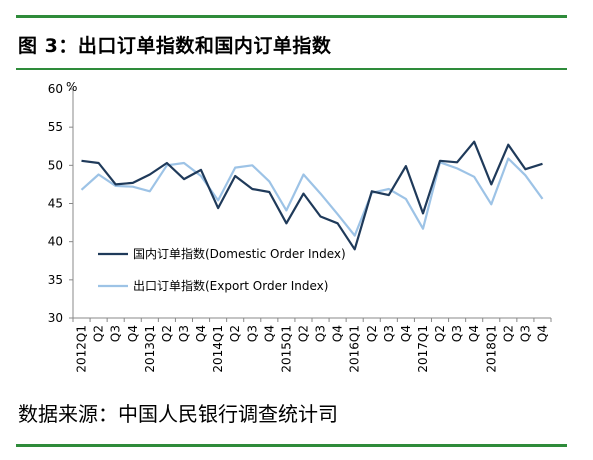 This screenshot has height=460, width=593. What do you see at coordinates (150, 349) in the screenshot?
I see `x-tick-label: 2013Q1` at bounding box center [150, 349].